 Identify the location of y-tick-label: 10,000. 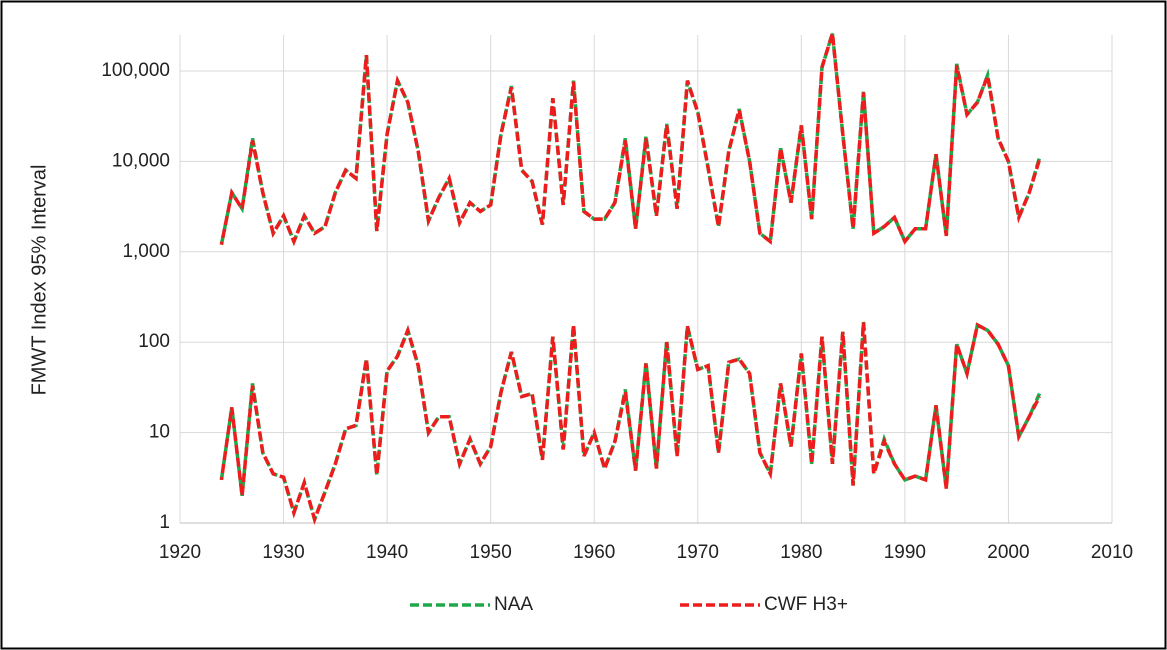
(141, 160).